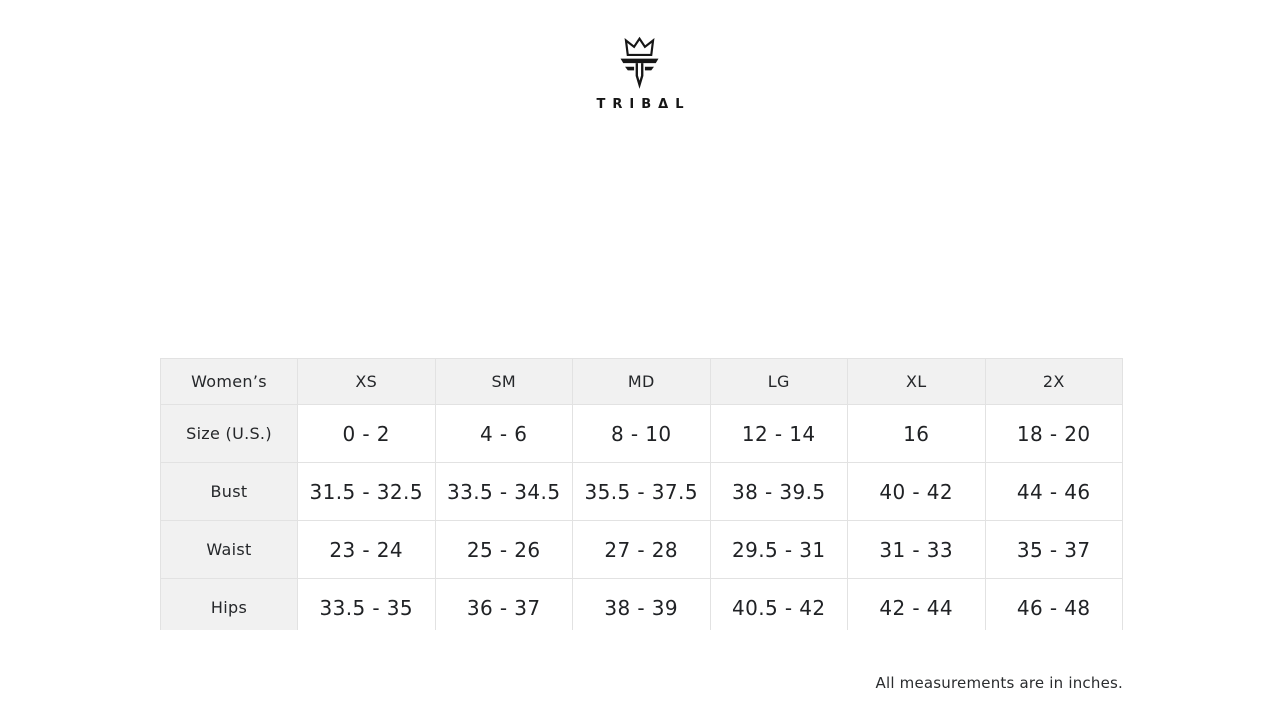 The width and height of the screenshot is (1280, 720). Describe the element at coordinates (503, 381) in the screenshot. I see `column-header-sm: SM` at that location.